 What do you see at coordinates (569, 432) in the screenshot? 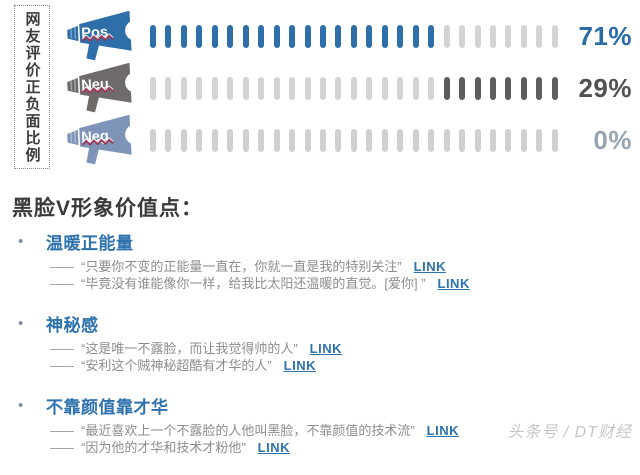
I see `watermark: 头条号 / DT财经` at bounding box center [569, 432].